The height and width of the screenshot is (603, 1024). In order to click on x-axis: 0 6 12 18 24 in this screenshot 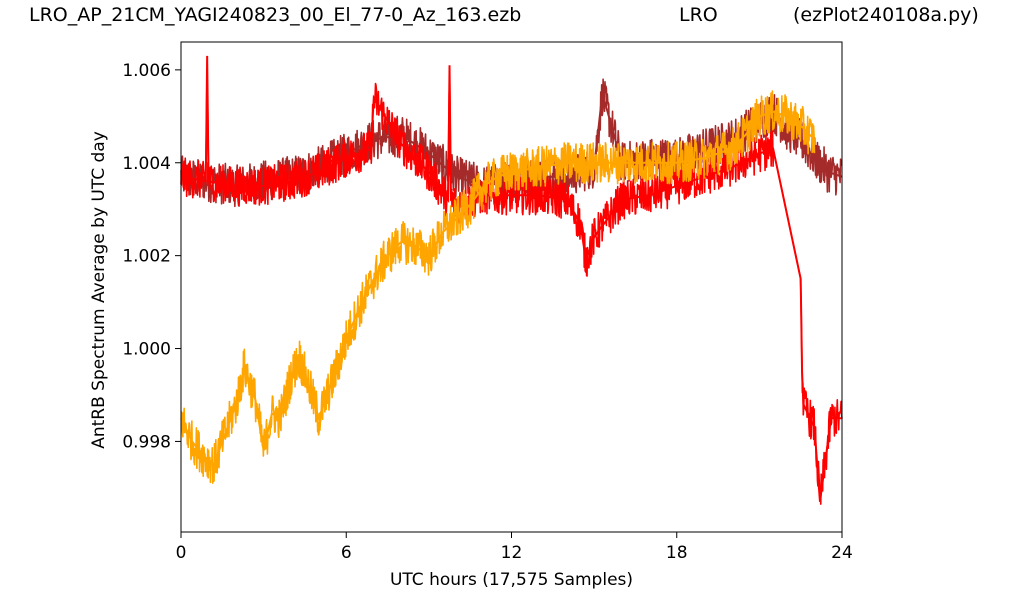, I will do `click(514, 547)`.